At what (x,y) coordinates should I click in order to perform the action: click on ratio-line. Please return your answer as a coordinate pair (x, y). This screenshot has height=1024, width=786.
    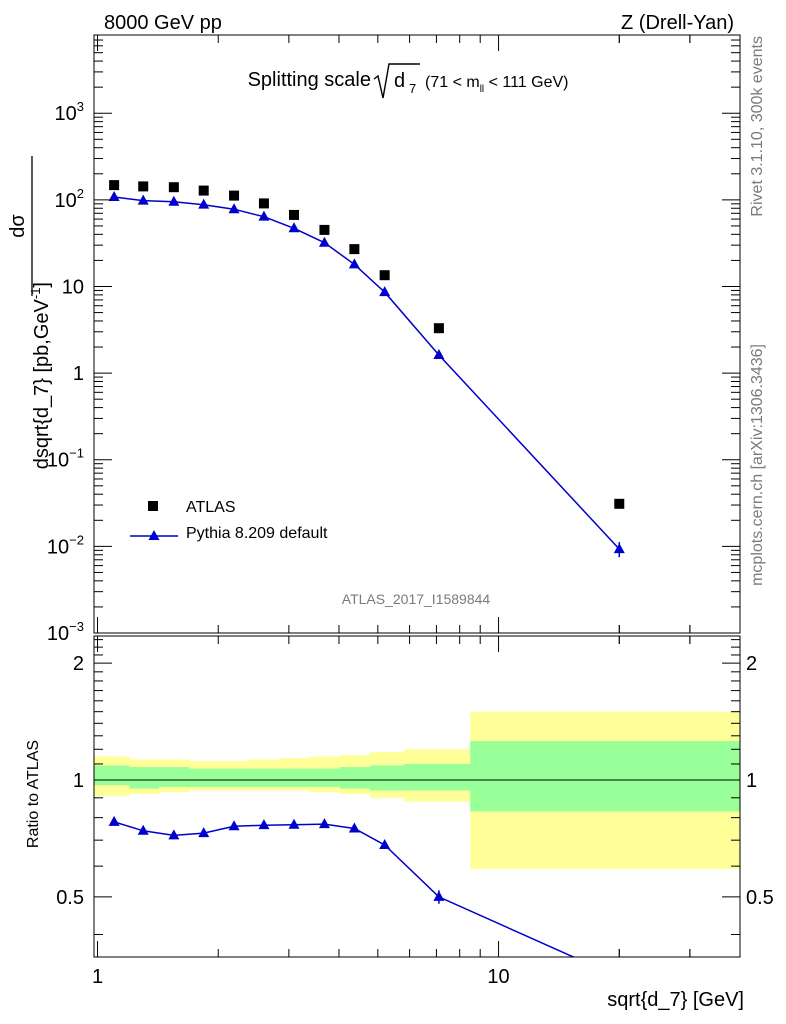
    Looking at the image, I should click on (344, 889).